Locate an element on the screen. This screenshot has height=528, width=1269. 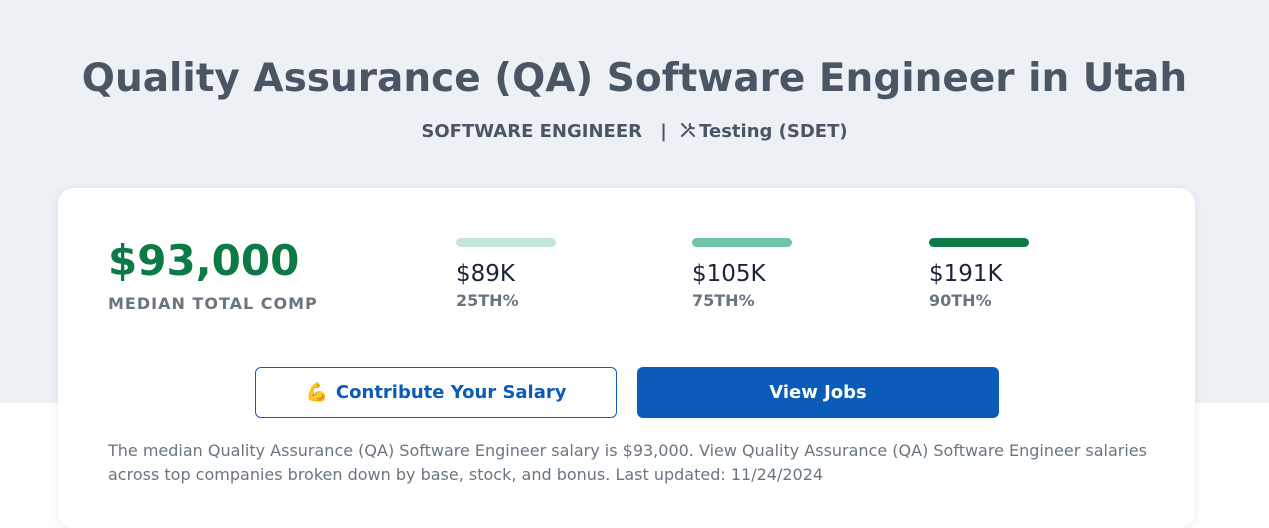
percentile-label: 75TH% is located at coordinates (723, 300).